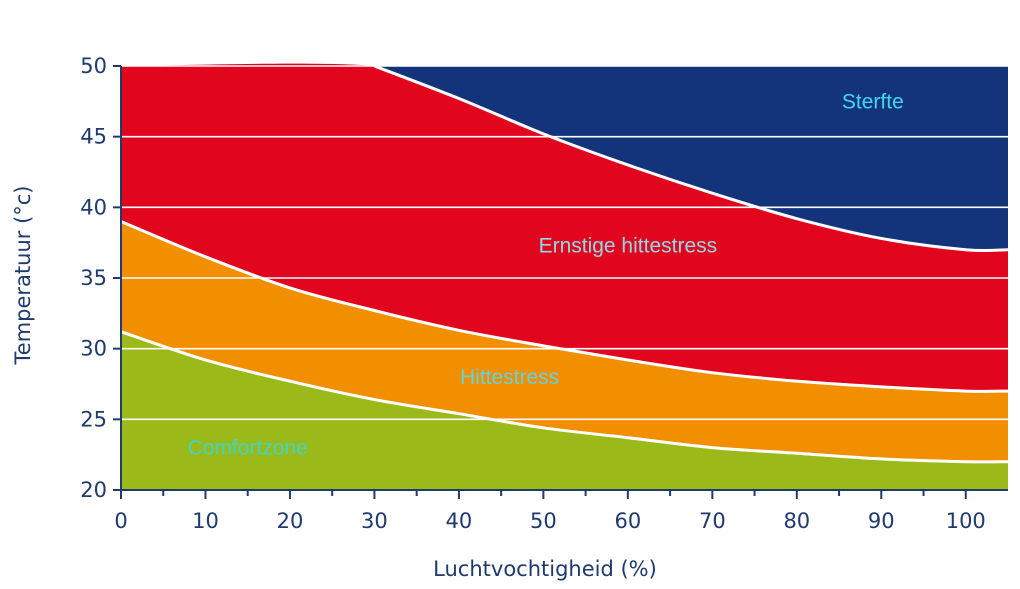  Describe the element at coordinates (509, 377) in the screenshot. I see `region-label-hittestress: Hittestress` at that location.